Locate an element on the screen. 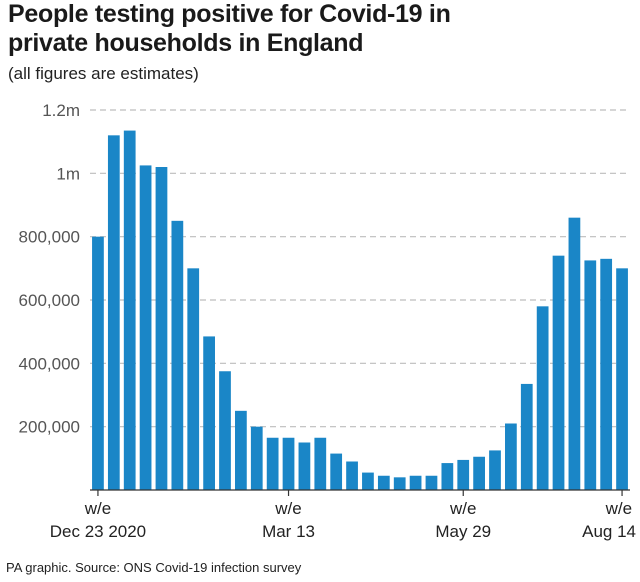 The image size is (640, 582). chart-subtitle: (all figures are estimates) is located at coordinates (103, 73).